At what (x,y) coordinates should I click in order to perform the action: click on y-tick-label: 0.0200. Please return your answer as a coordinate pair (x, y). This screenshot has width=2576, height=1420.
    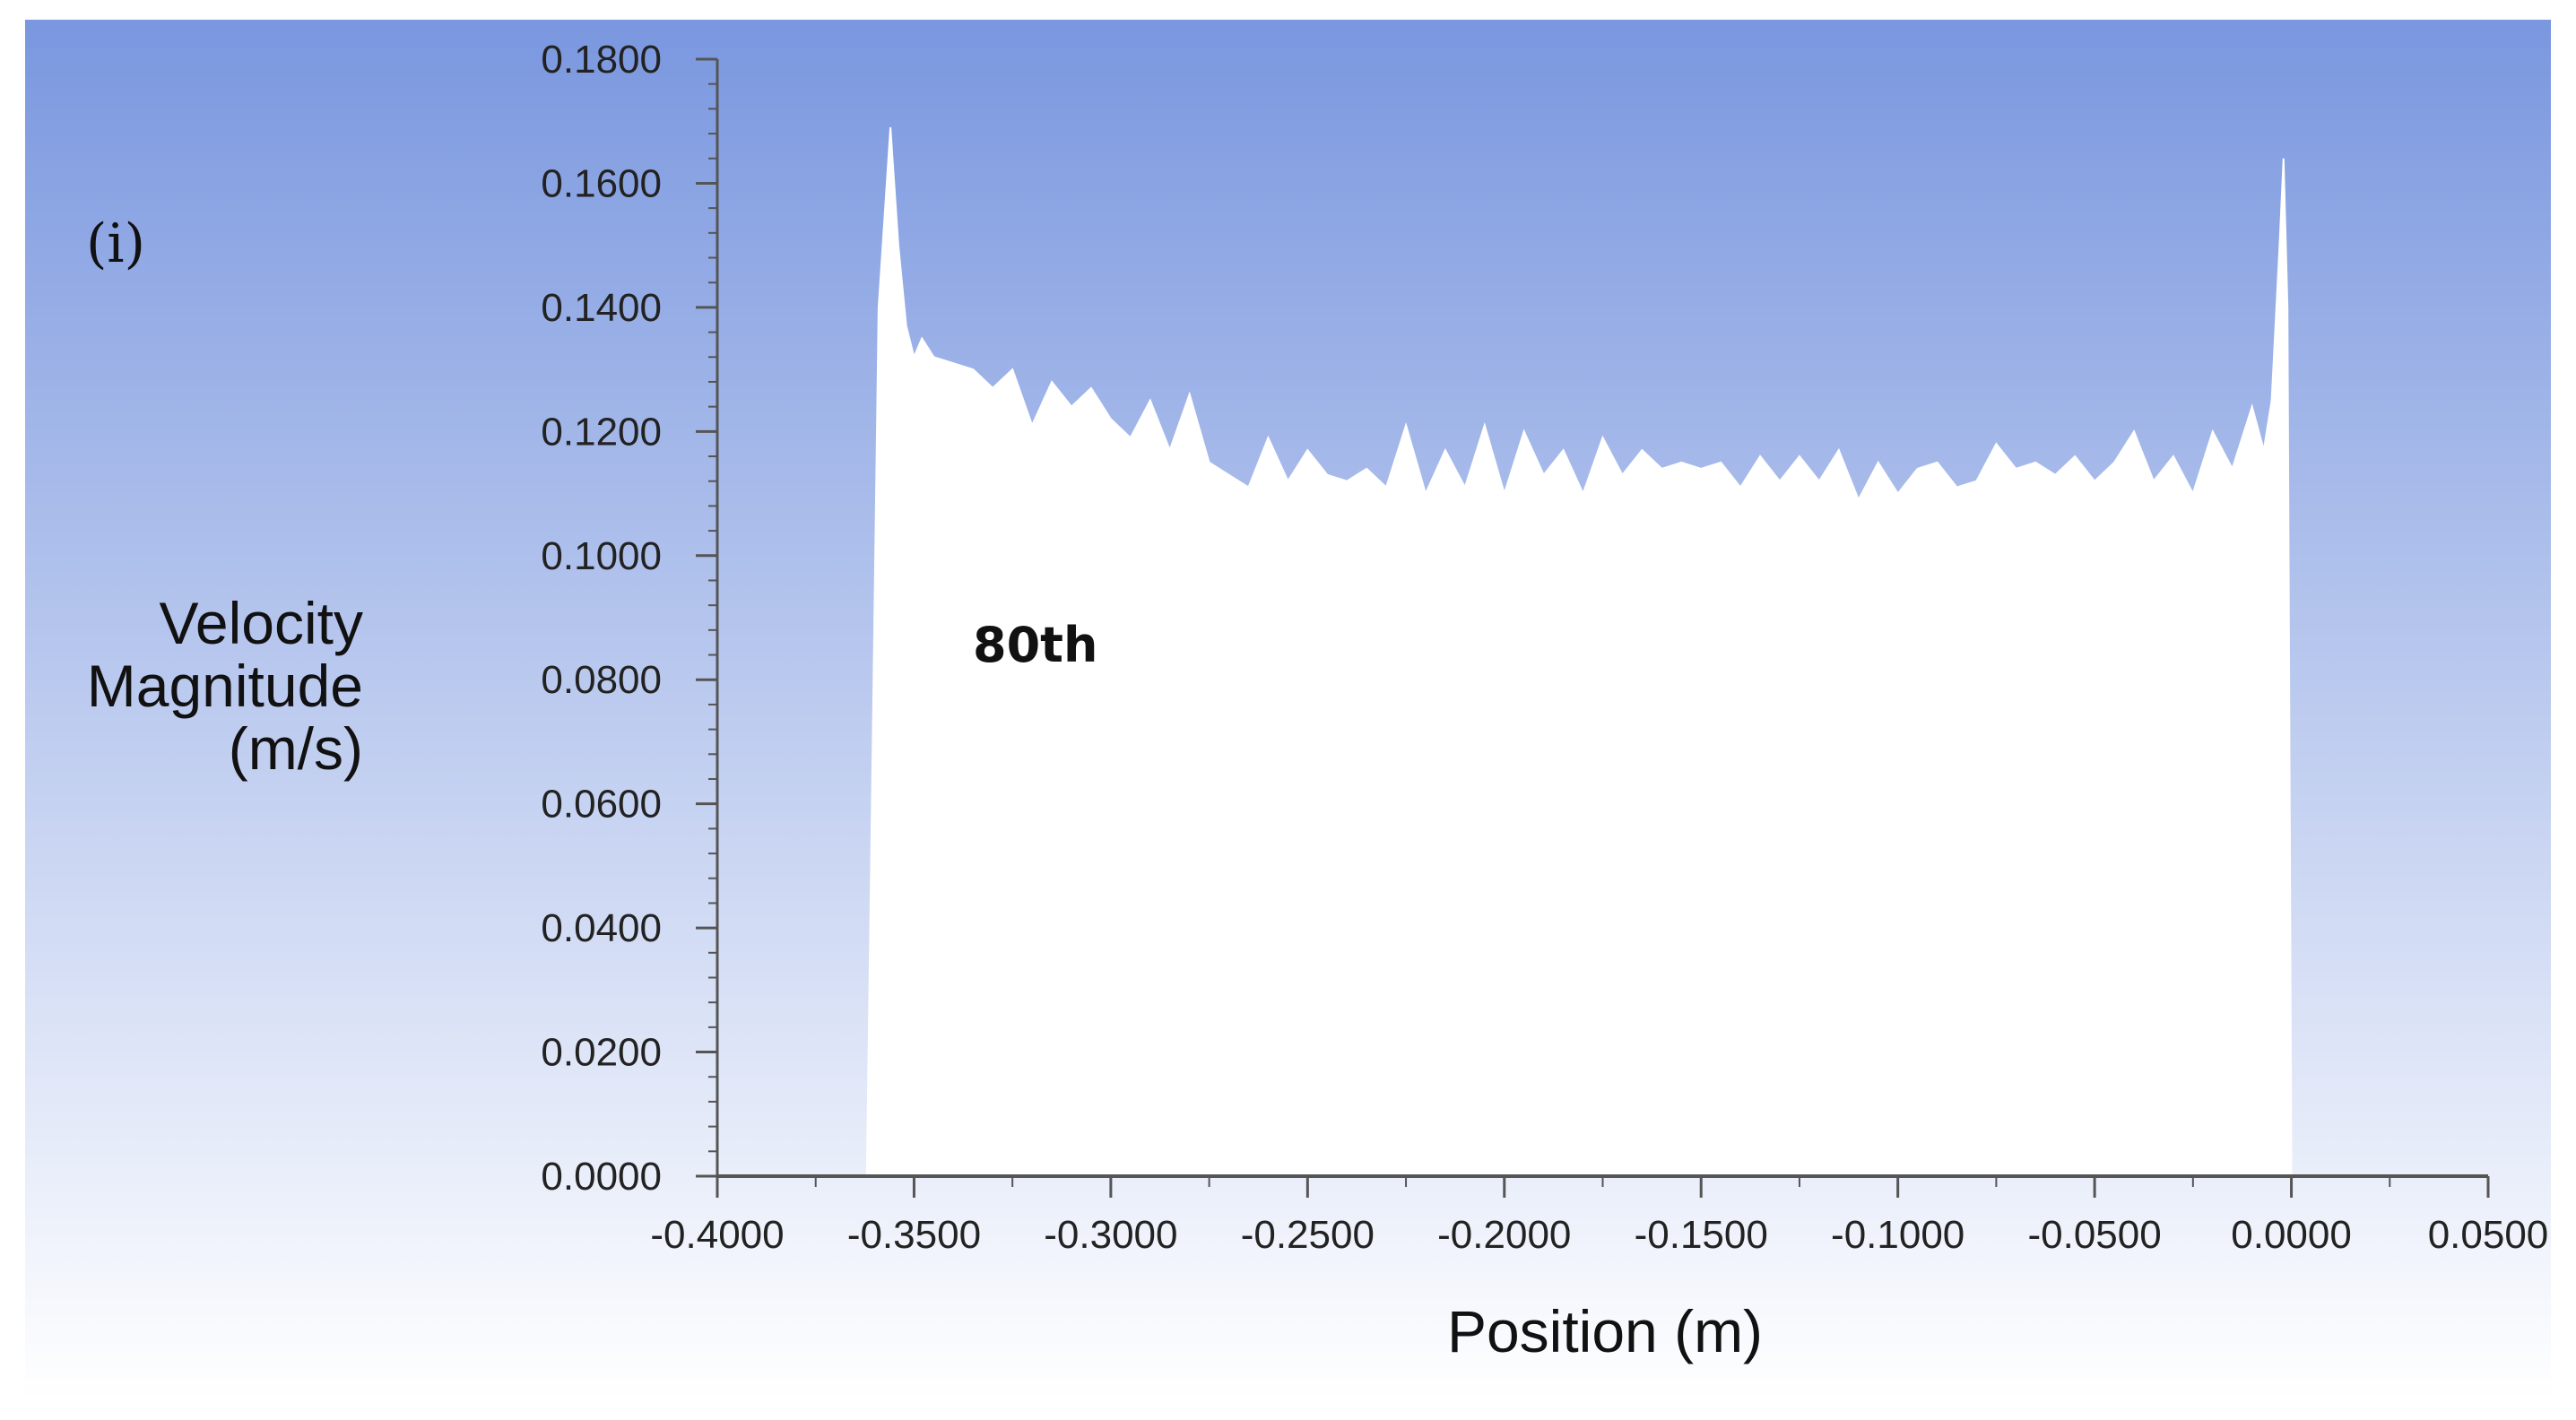
    Looking at the image, I should click on (601, 1053).